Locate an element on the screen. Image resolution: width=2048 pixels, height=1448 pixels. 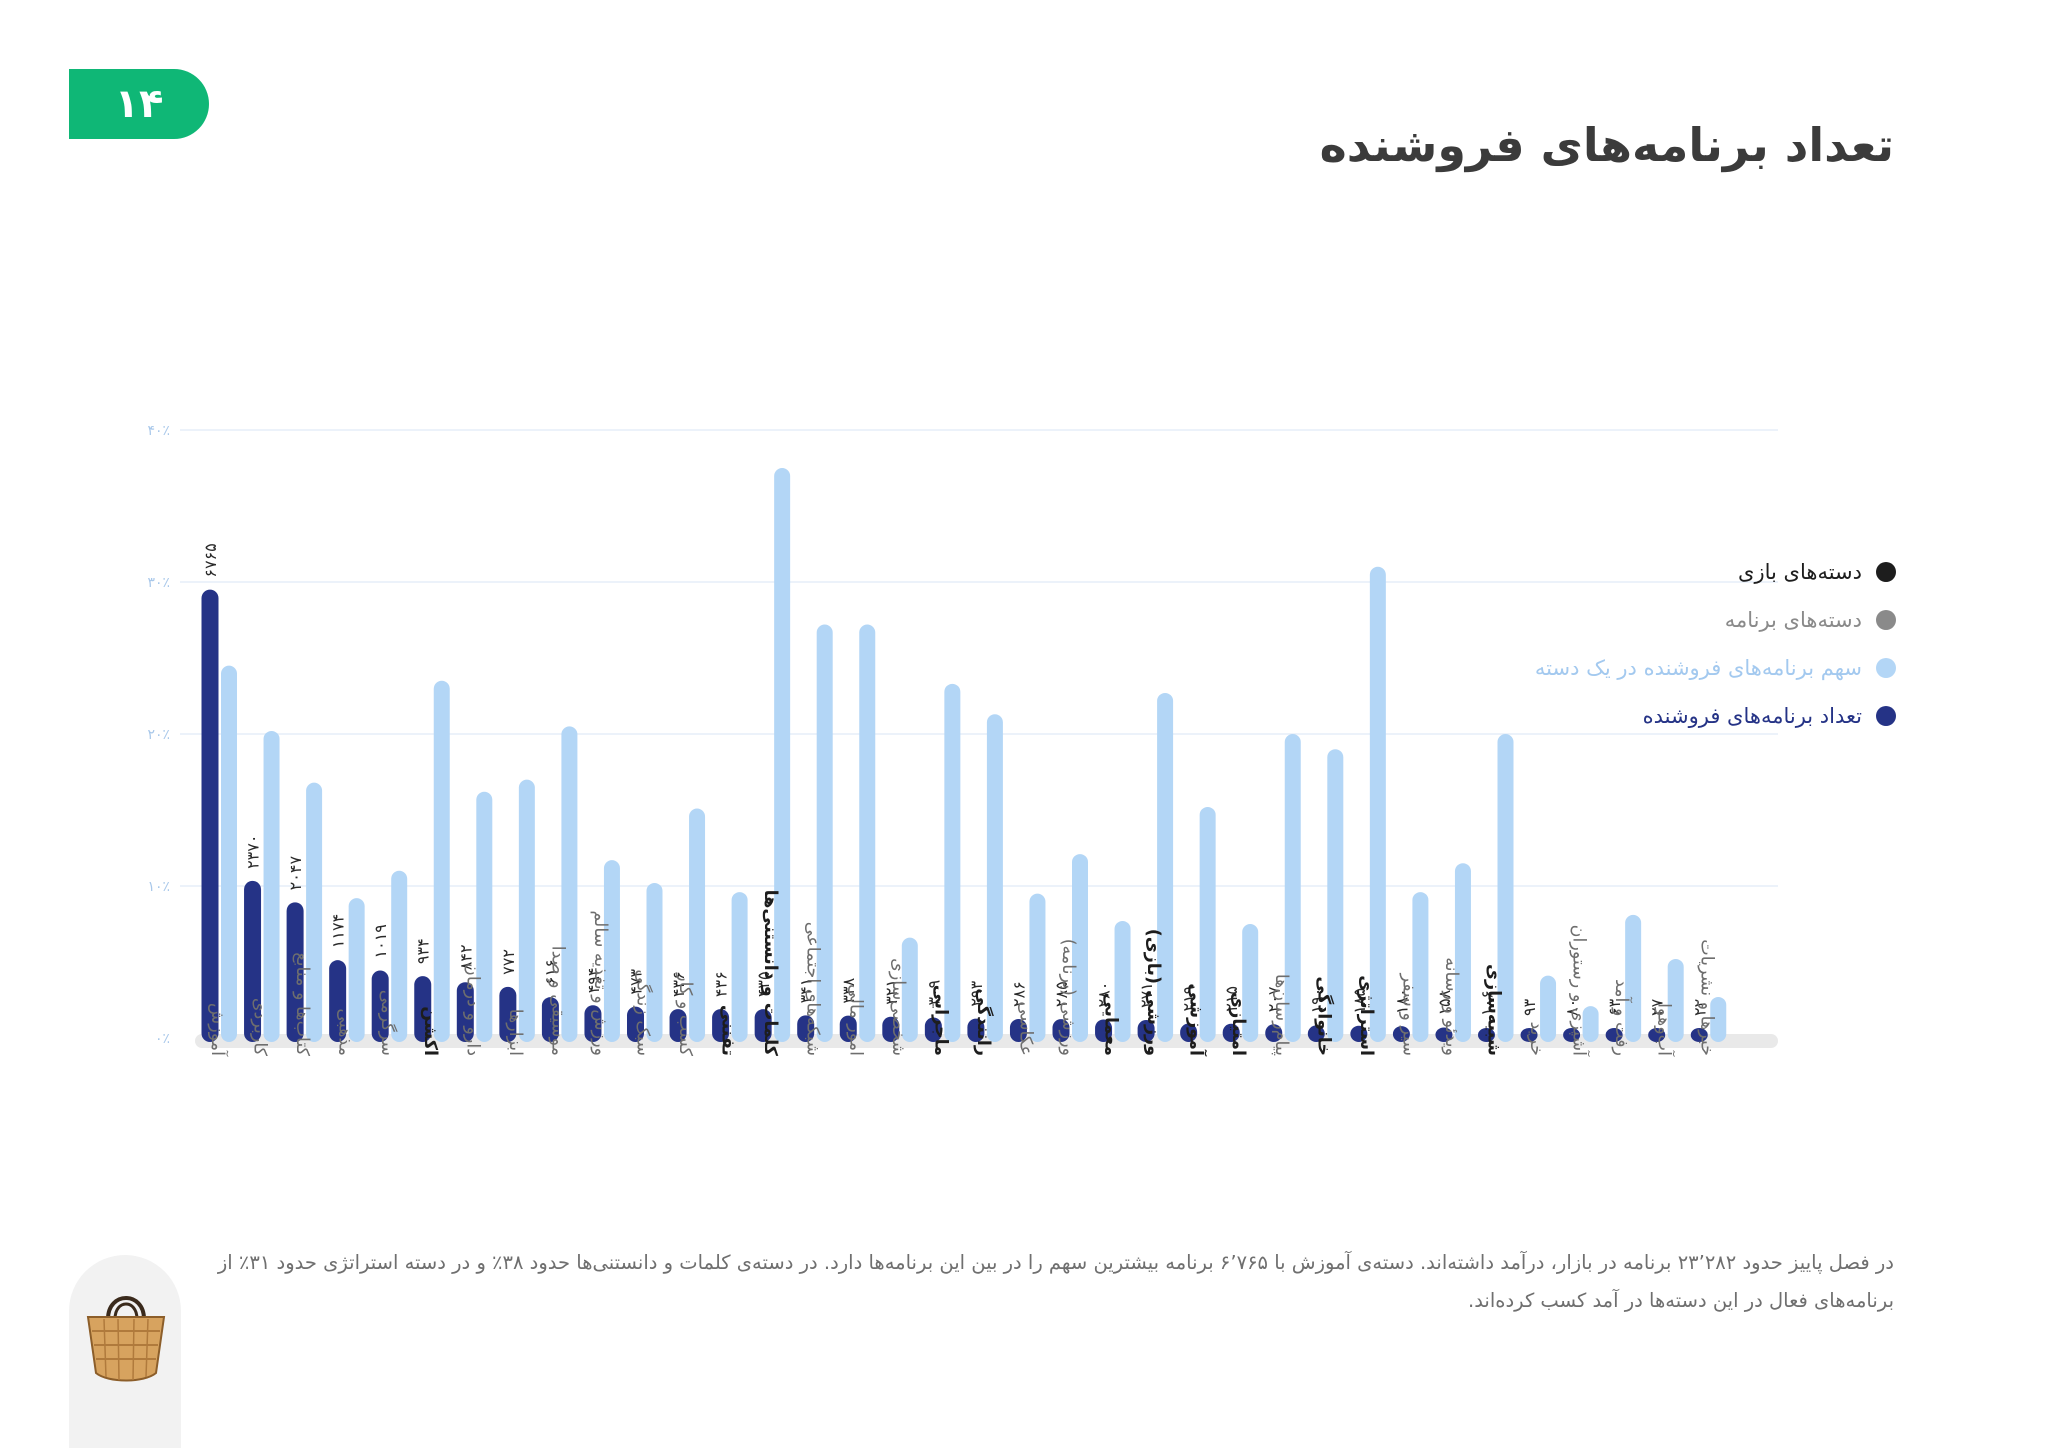
category-label: آشپزی و رستوران is located at coordinates (1580, 991).